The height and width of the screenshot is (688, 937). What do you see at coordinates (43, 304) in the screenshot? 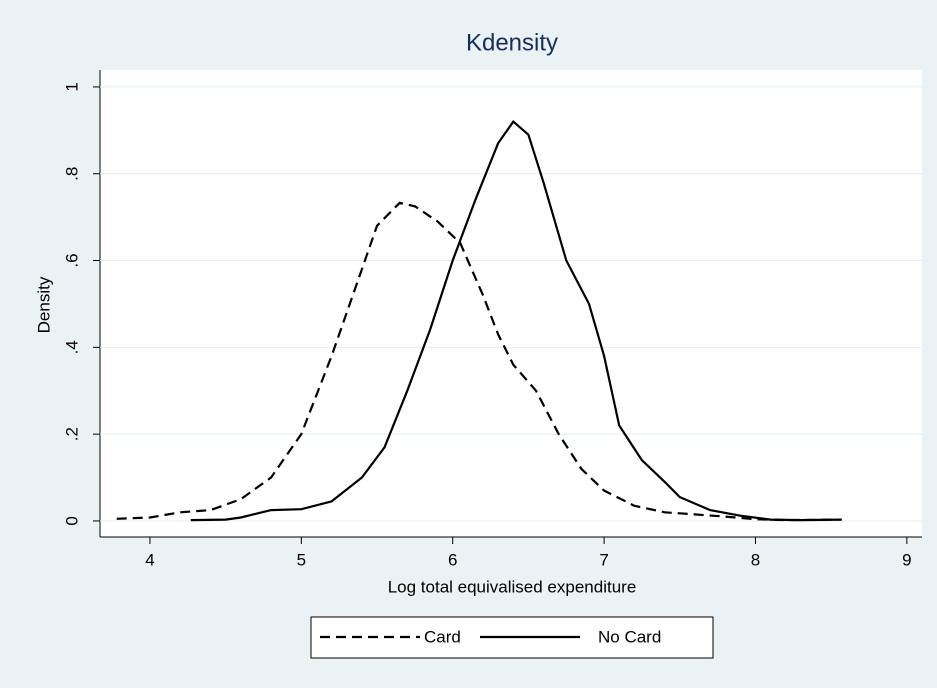
I see `y-axis-title: Density` at bounding box center [43, 304].